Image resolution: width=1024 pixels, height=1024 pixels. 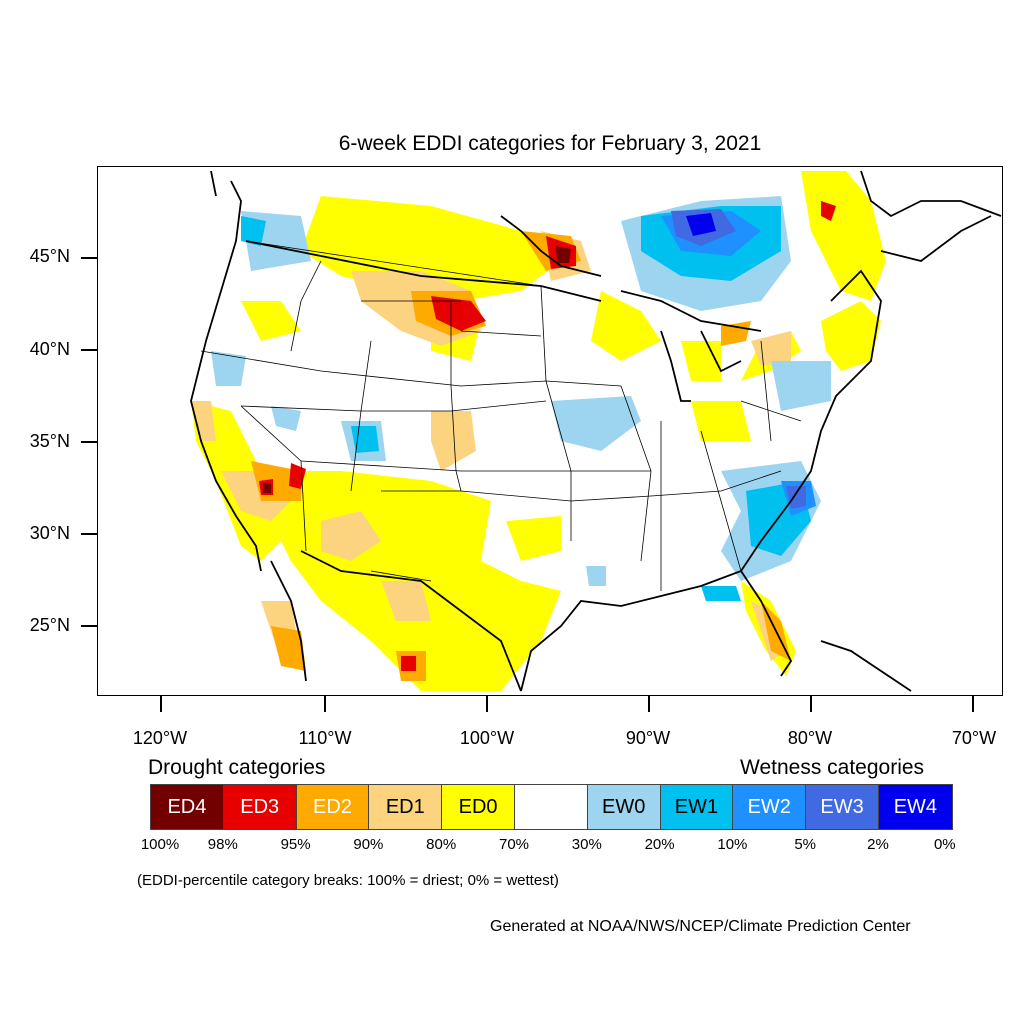 What do you see at coordinates (487, 738) in the screenshot?
I see `lon-label-100: 100°W` at bounding box center [487, 738].